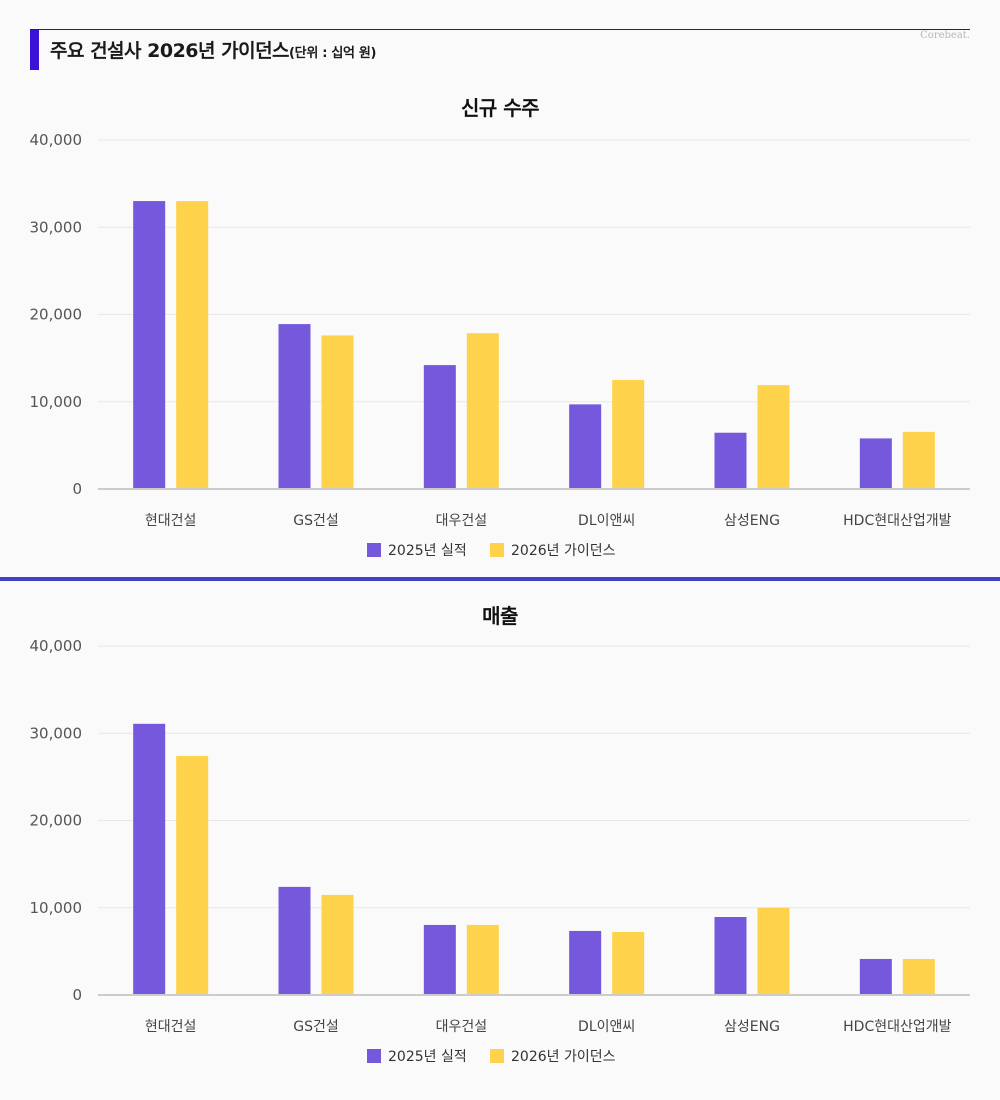  I want to click on brand-logo: Corebeat., so click(945, 35).